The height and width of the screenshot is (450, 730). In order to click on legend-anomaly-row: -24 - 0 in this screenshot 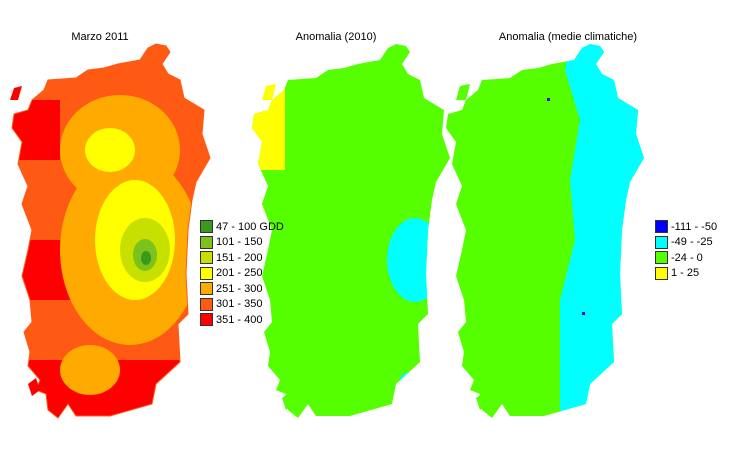, I will do `click(686, 258)`.